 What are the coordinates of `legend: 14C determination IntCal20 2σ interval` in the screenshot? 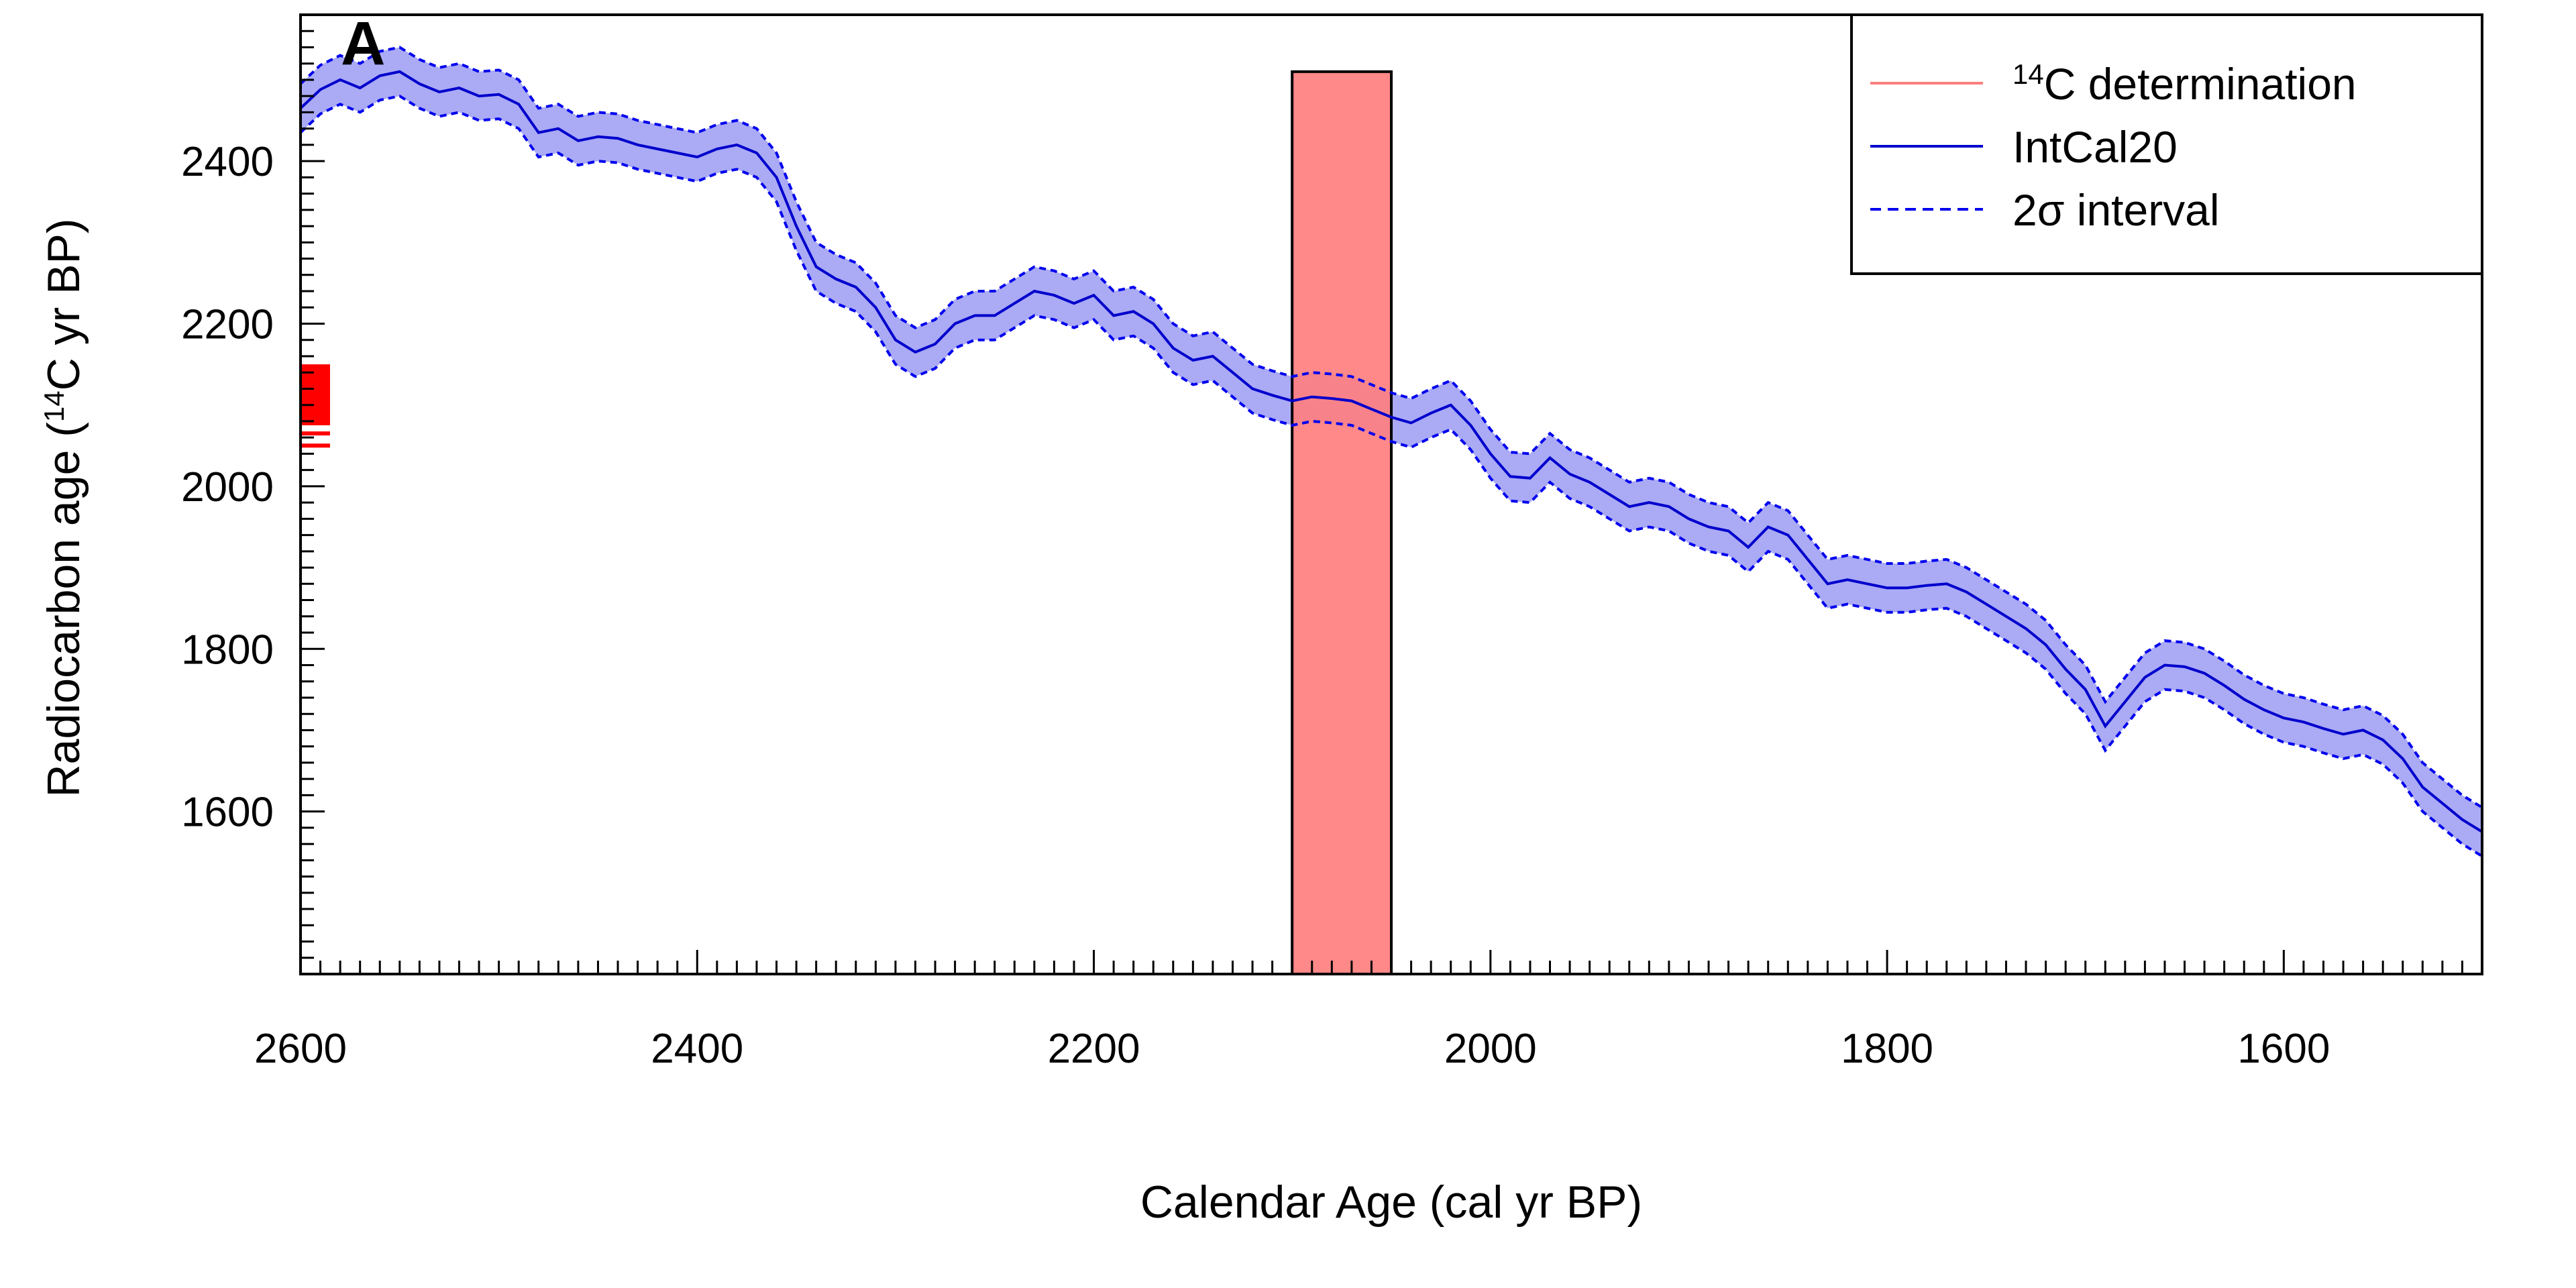 It's located at (2166, 144).